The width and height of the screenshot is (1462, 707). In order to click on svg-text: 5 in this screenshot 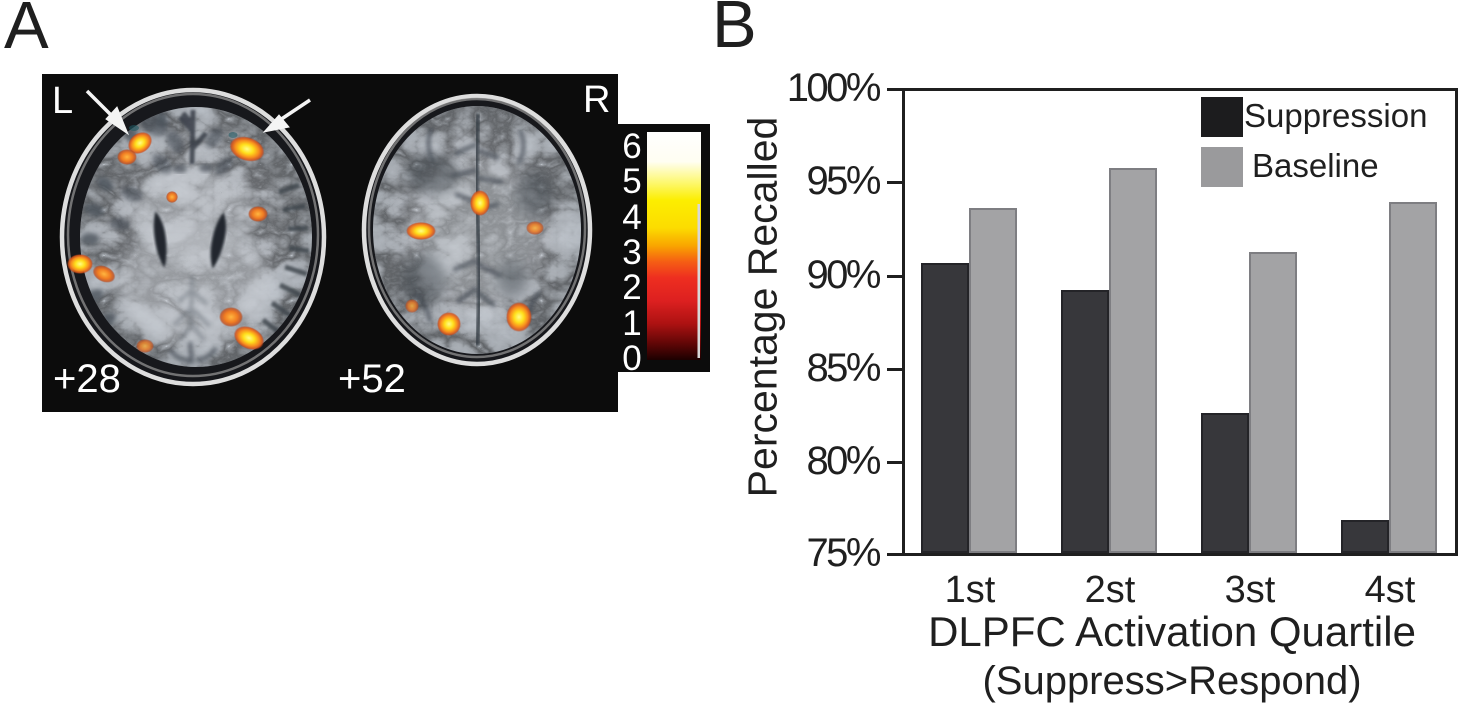, I will do `click(631, 181)`.